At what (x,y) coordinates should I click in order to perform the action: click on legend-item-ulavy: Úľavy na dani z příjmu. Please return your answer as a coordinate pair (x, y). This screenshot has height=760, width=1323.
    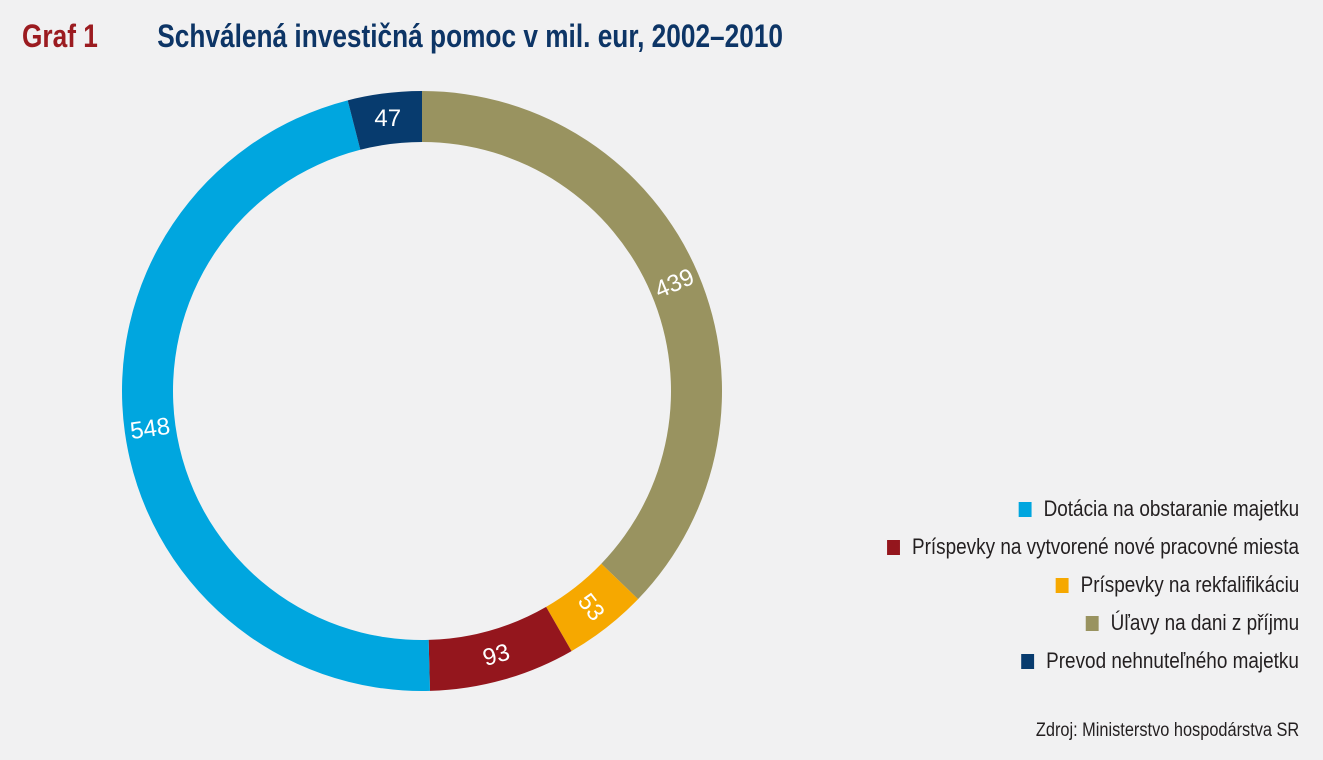
    Looking at the image, I should click on (1192, 623).